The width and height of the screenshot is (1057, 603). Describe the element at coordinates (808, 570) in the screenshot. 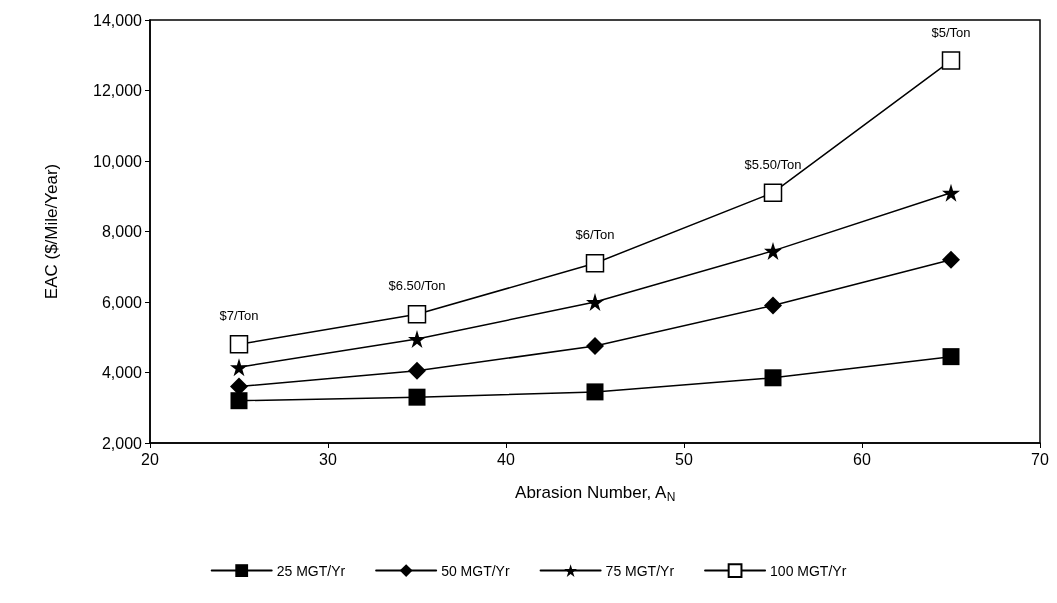

I see `legend-label: 100 MGT/Yr` at that location.